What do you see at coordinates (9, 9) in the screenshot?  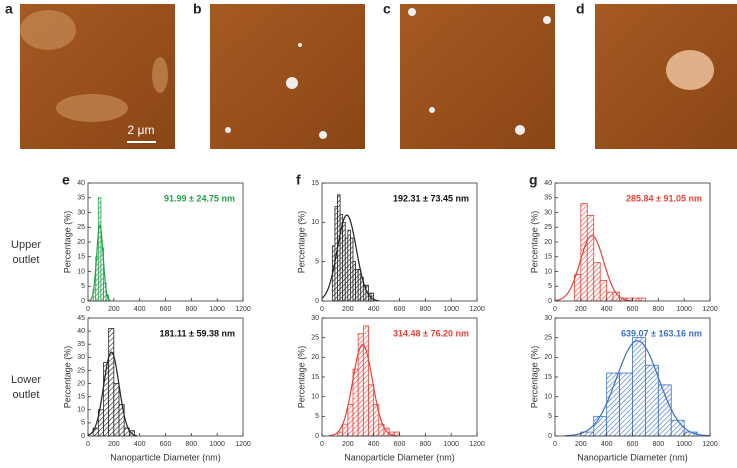 I see `panel-label: a` at bounding box center [9, 9].